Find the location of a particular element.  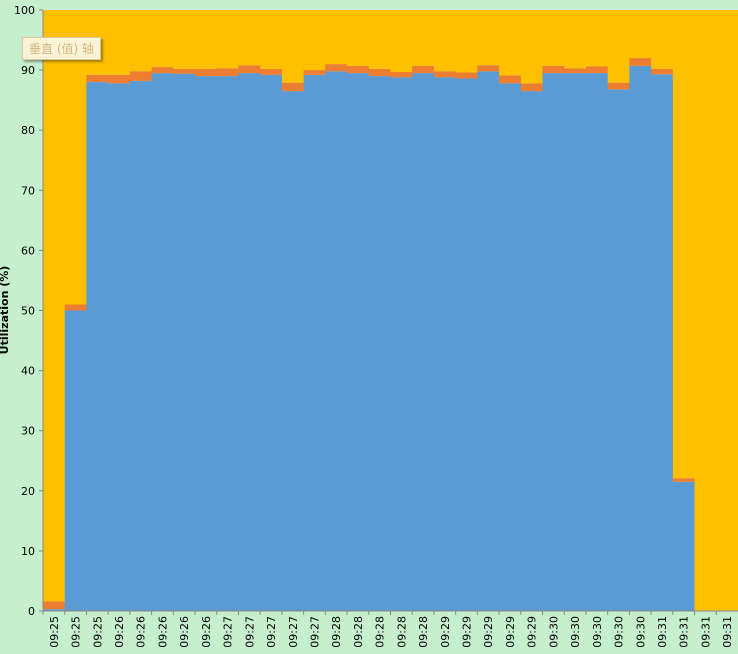

bar-segment-s2-c27 is located at coordinates (640, 34).